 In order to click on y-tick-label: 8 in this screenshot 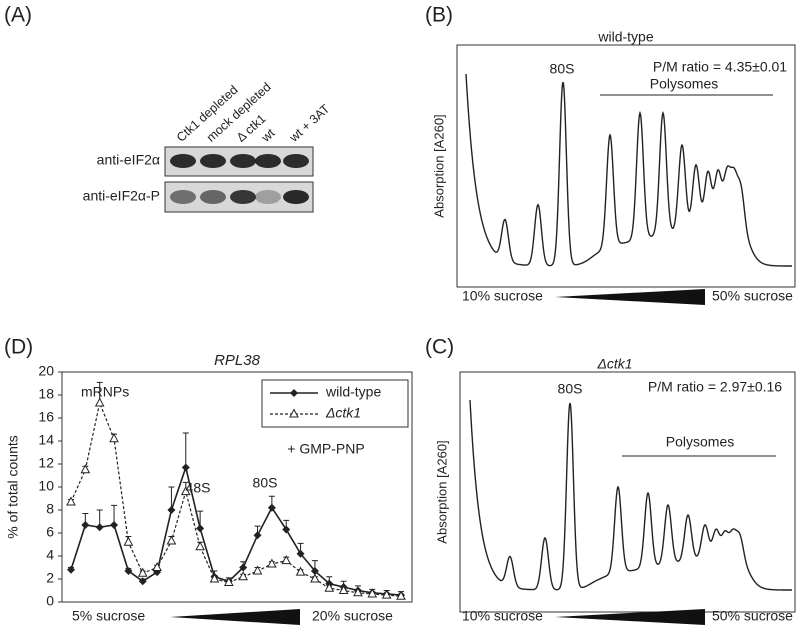, I will do `click(50, 509)`.